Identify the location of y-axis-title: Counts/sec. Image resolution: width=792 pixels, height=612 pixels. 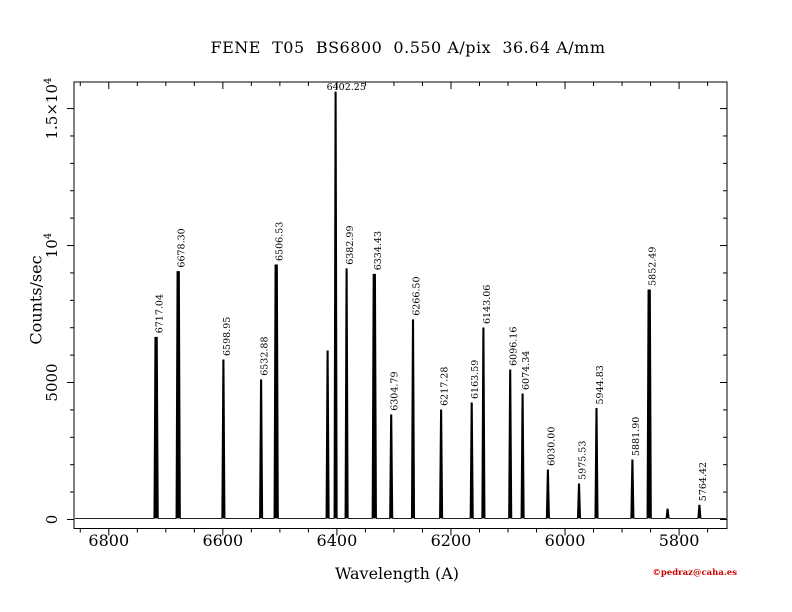
(36, 300).